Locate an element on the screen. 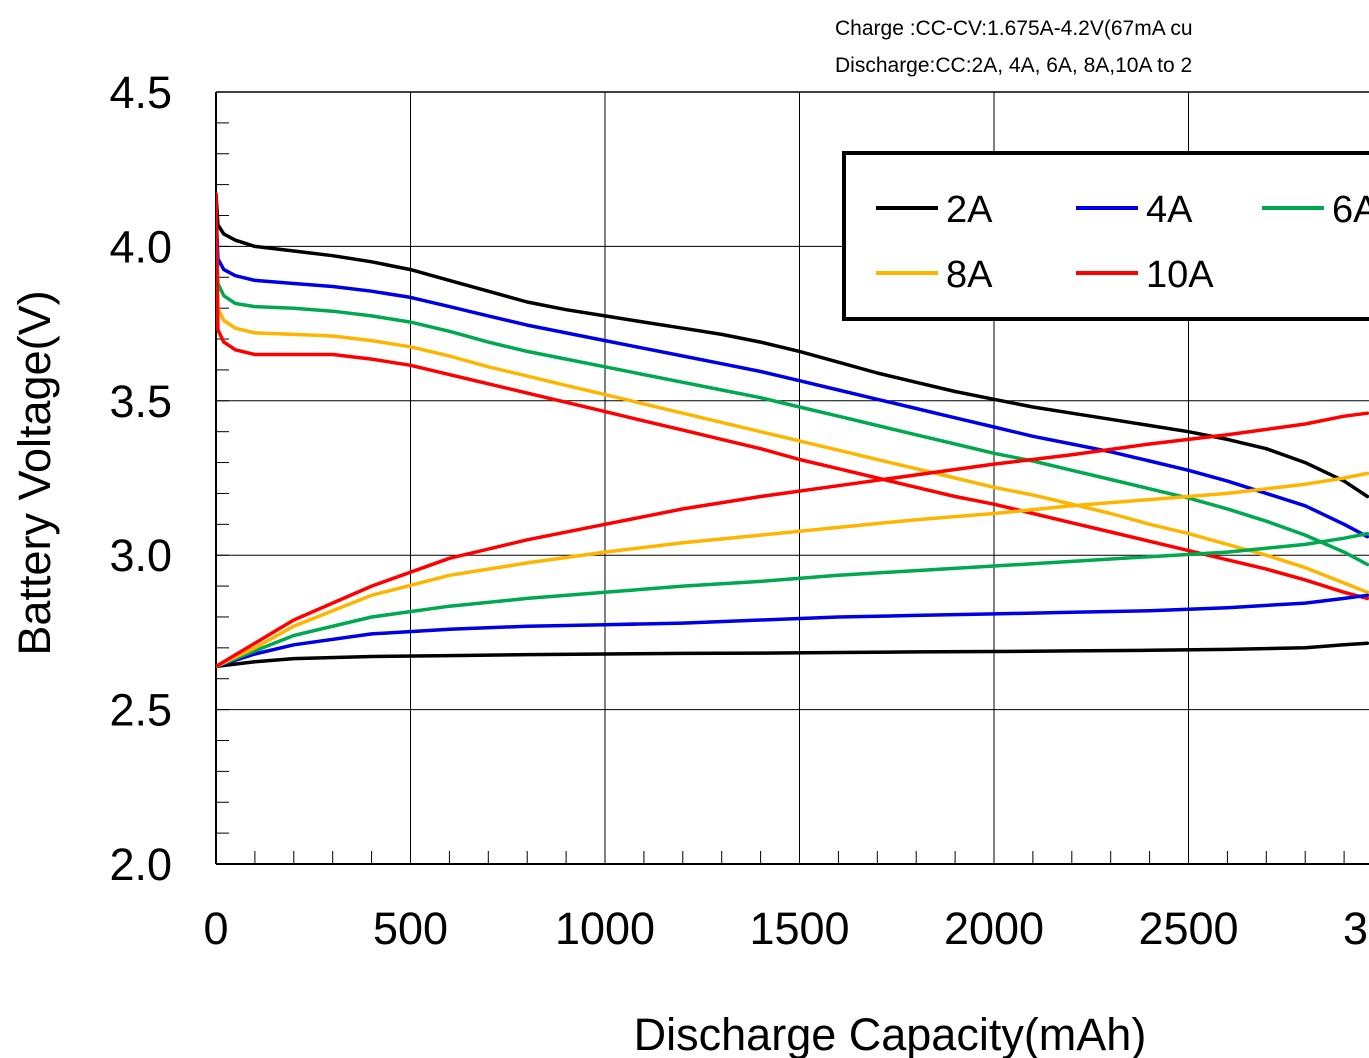 The width and height of the screenshot is (1369, 1058). x-tick-labels: 0 500 1000 1500 2000 2500 30 is located at coordinates (786, 928).